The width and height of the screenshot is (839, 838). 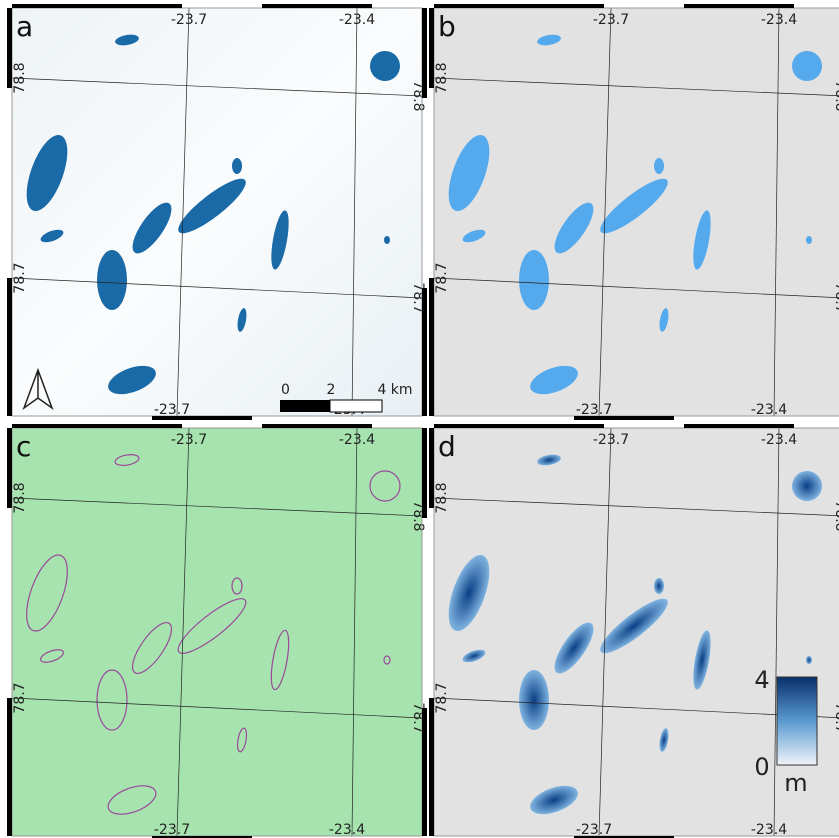 I want to click on scale-bar-black, so click(x=305, y=406).